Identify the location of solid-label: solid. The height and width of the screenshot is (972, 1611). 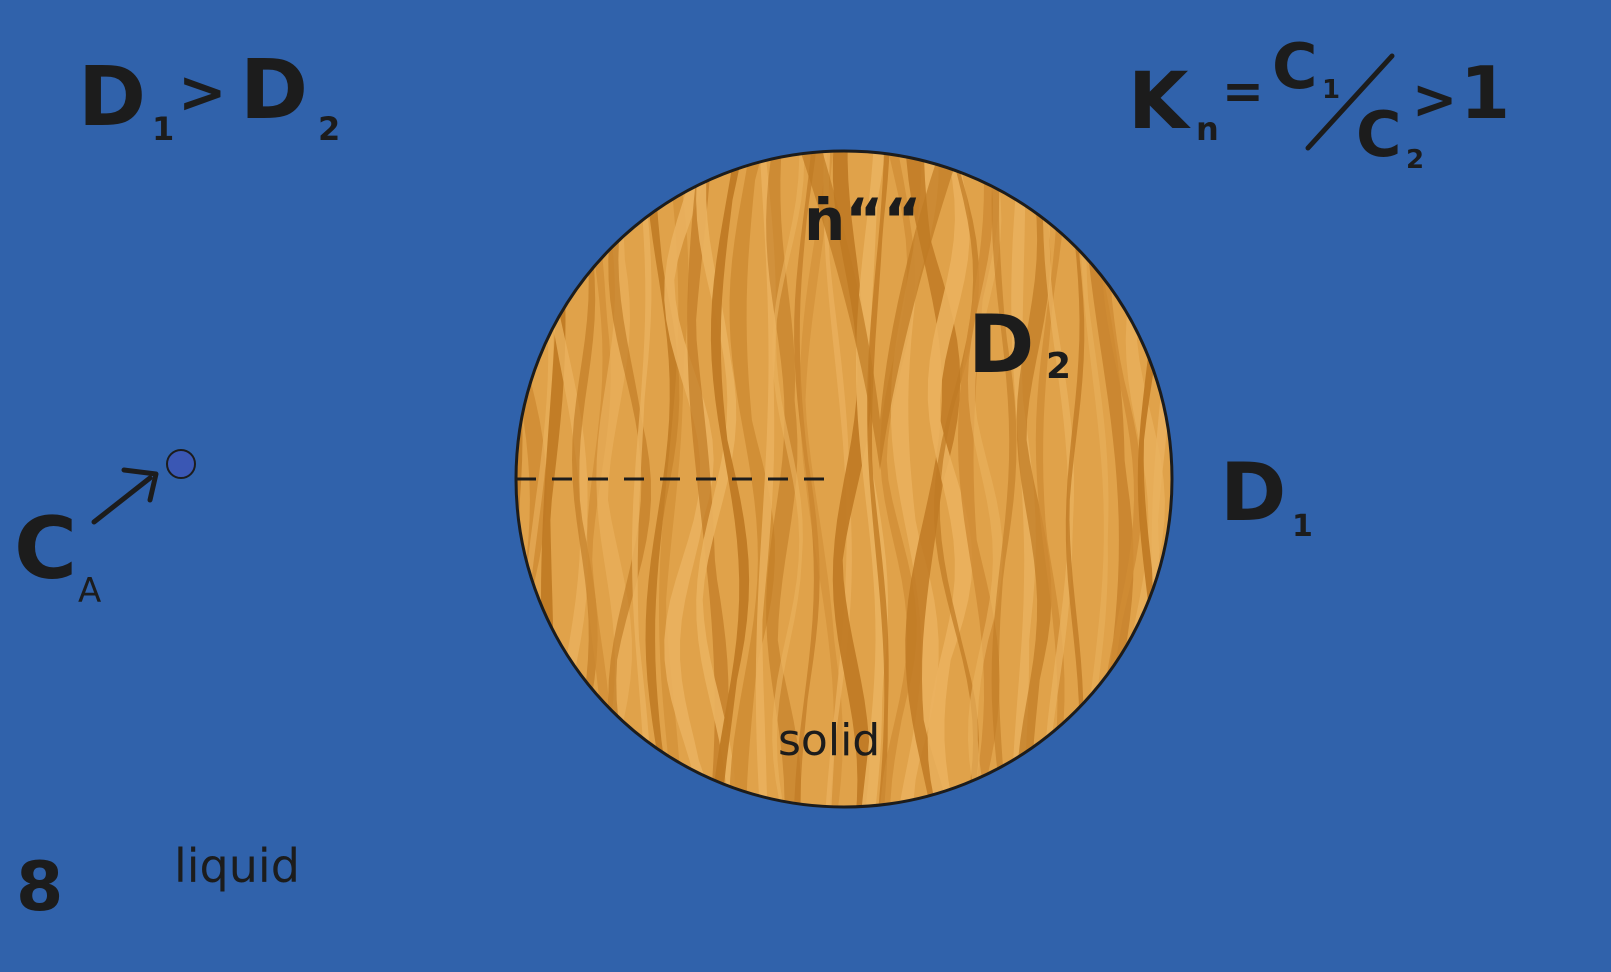
(829, 740).